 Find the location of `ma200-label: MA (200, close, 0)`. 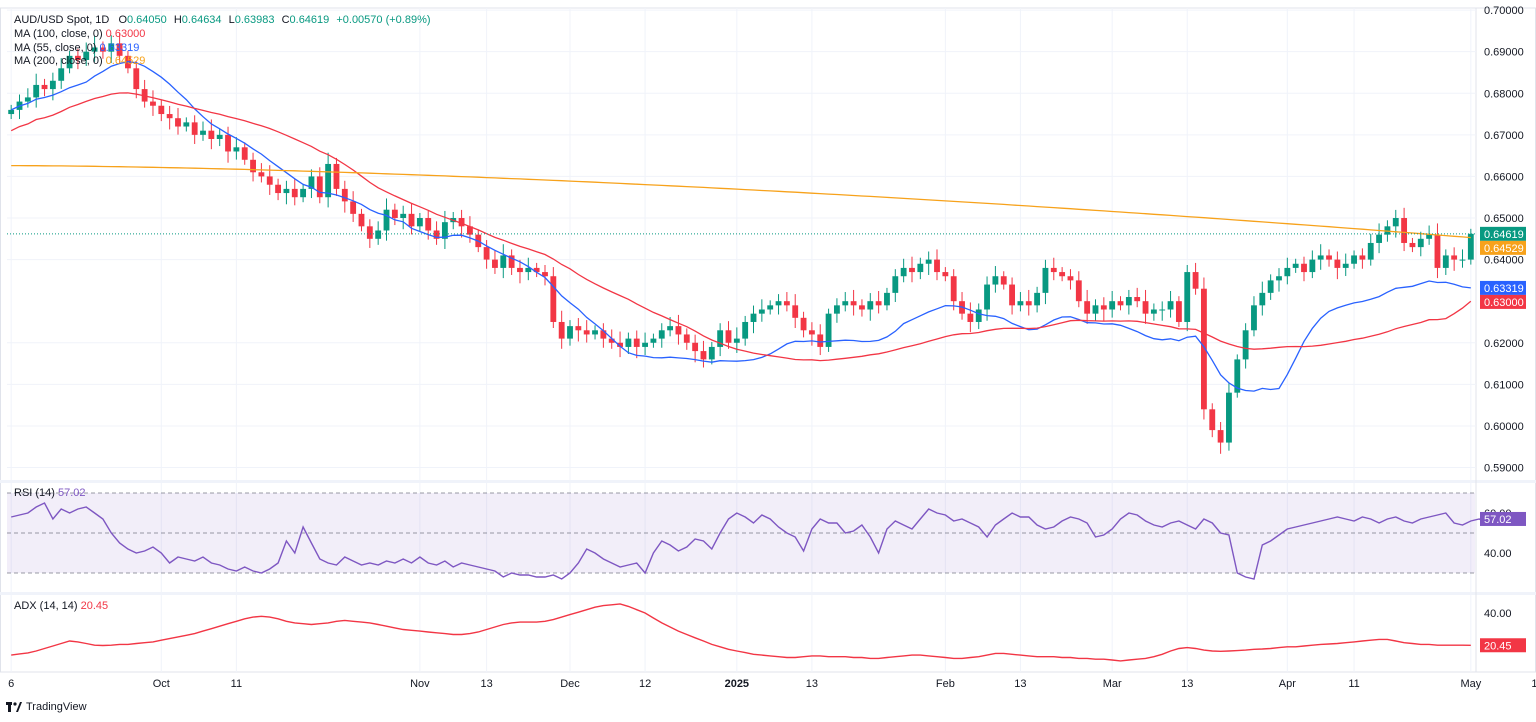

ma200-label: MA (200, close, 0) is located at coordinates (58, 61).